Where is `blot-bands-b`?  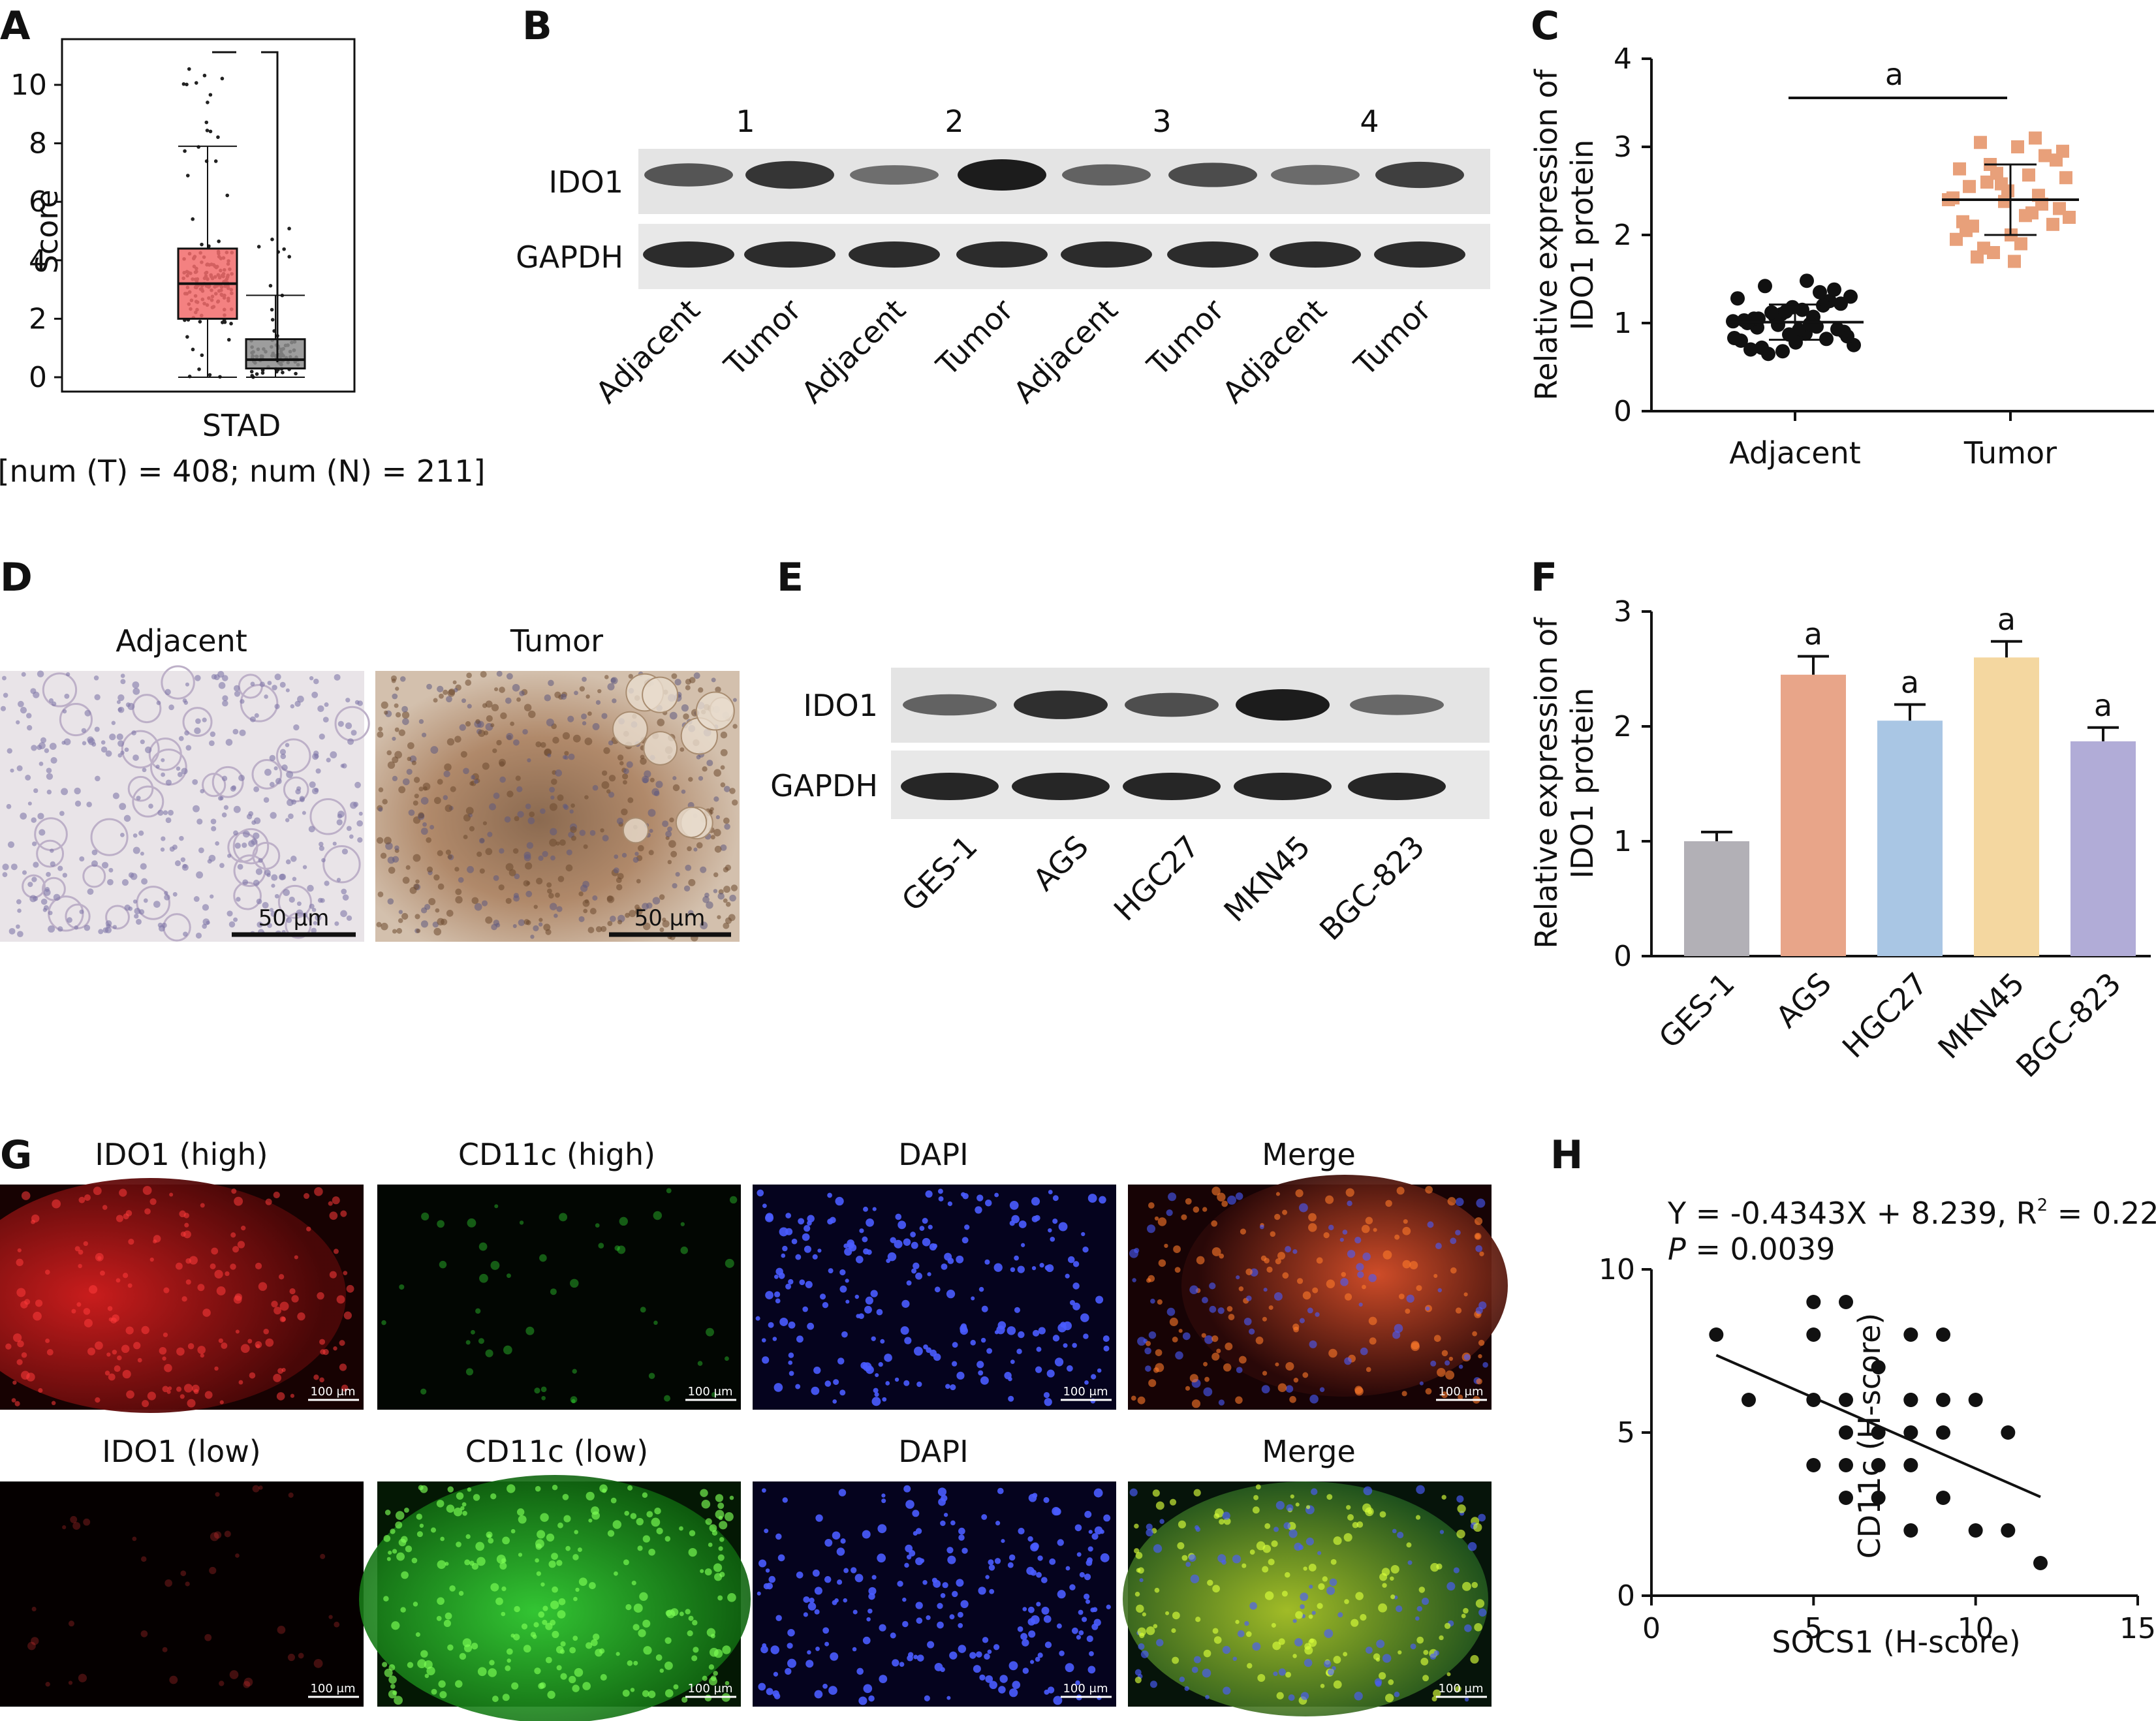
blot-bands-b is located at coordinates (1054, 213).